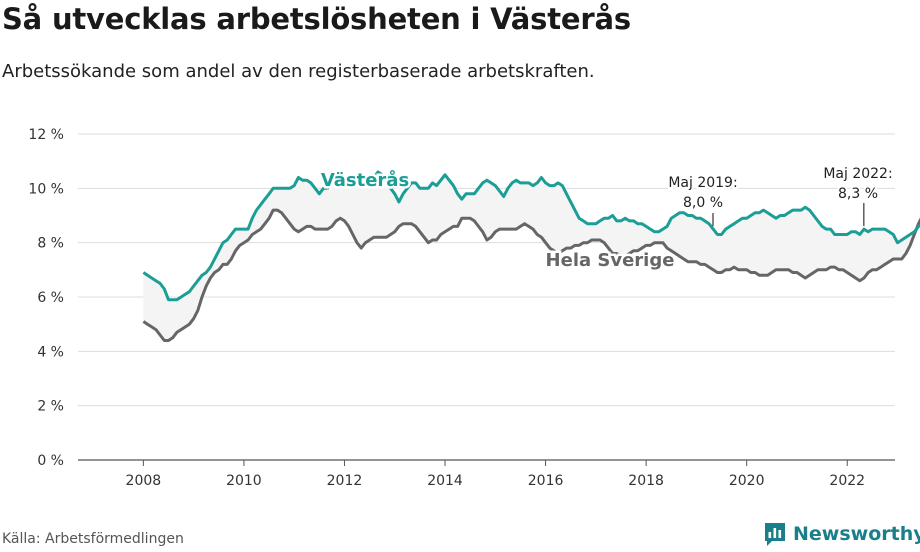 Image resolution: width=920 pixels, height=552 pixels. What do you see at coordinates (316, 19) in the screenshot?
I see `chart-title: Så utvecklas arbetslösheten i Västerås` at bounding box center [316, 19].